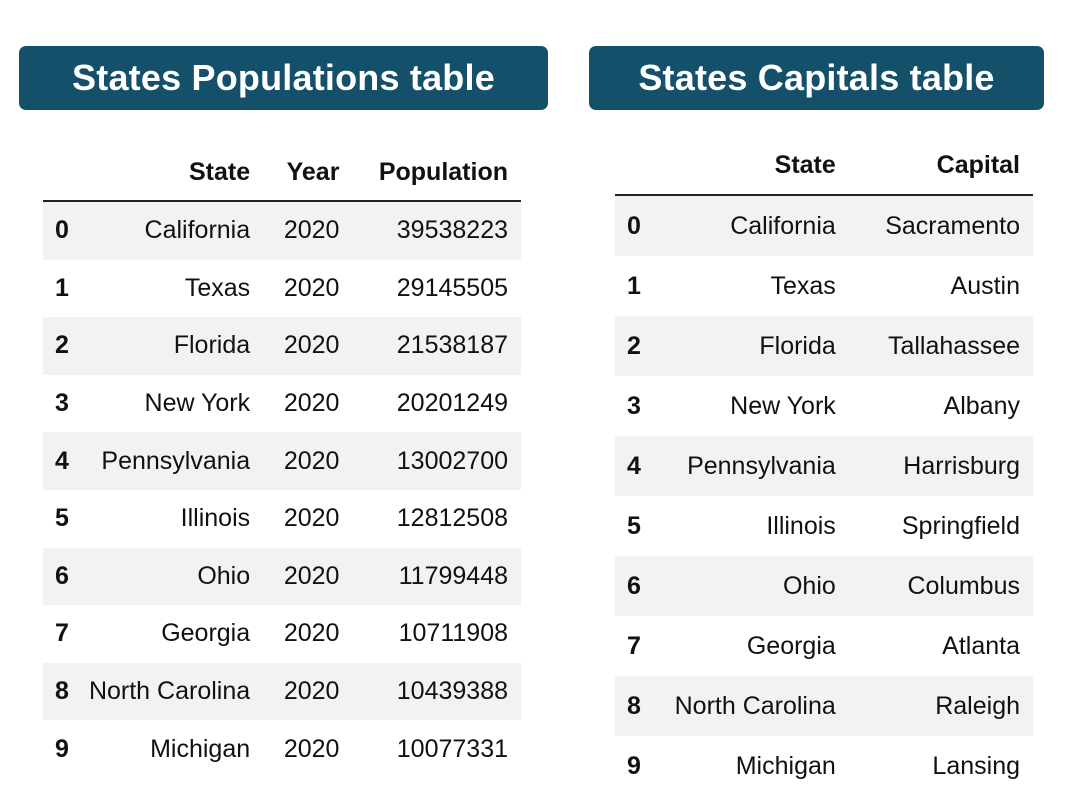 Image resolution: width=1068 pixels, height=812 pixels. I want to click on table-row: 3 New York 2020 20201249, so click(282, 403).